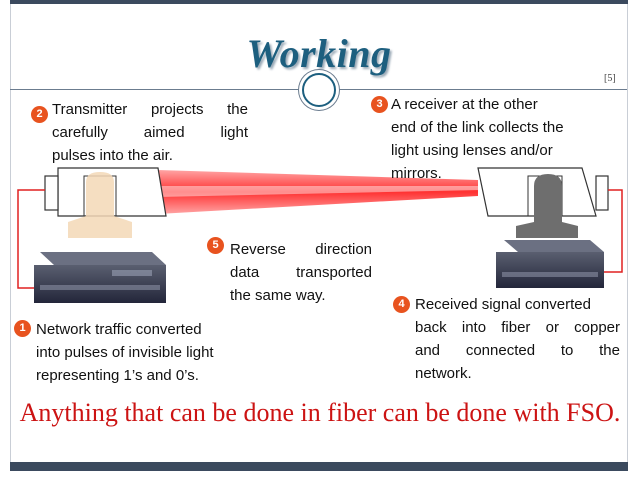  Describe the element at coordinates (22, 328) in the screenshot. I see `step-1-badge: 1` at that location.